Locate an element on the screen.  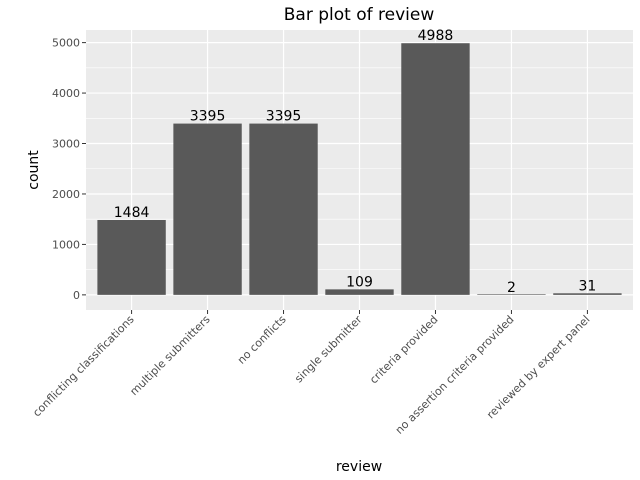
y-axis-title: count is located at coordinates (34, 170).